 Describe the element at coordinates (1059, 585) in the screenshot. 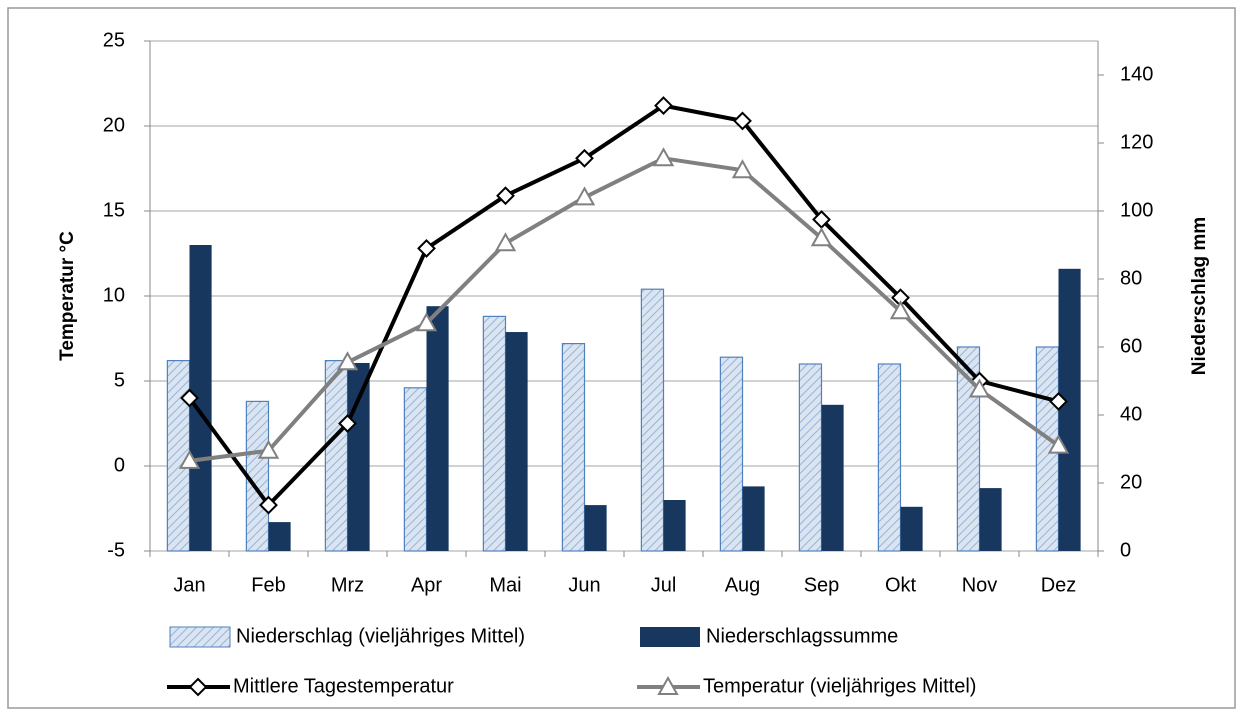

I see `x-tick-label: Dez` at that location.